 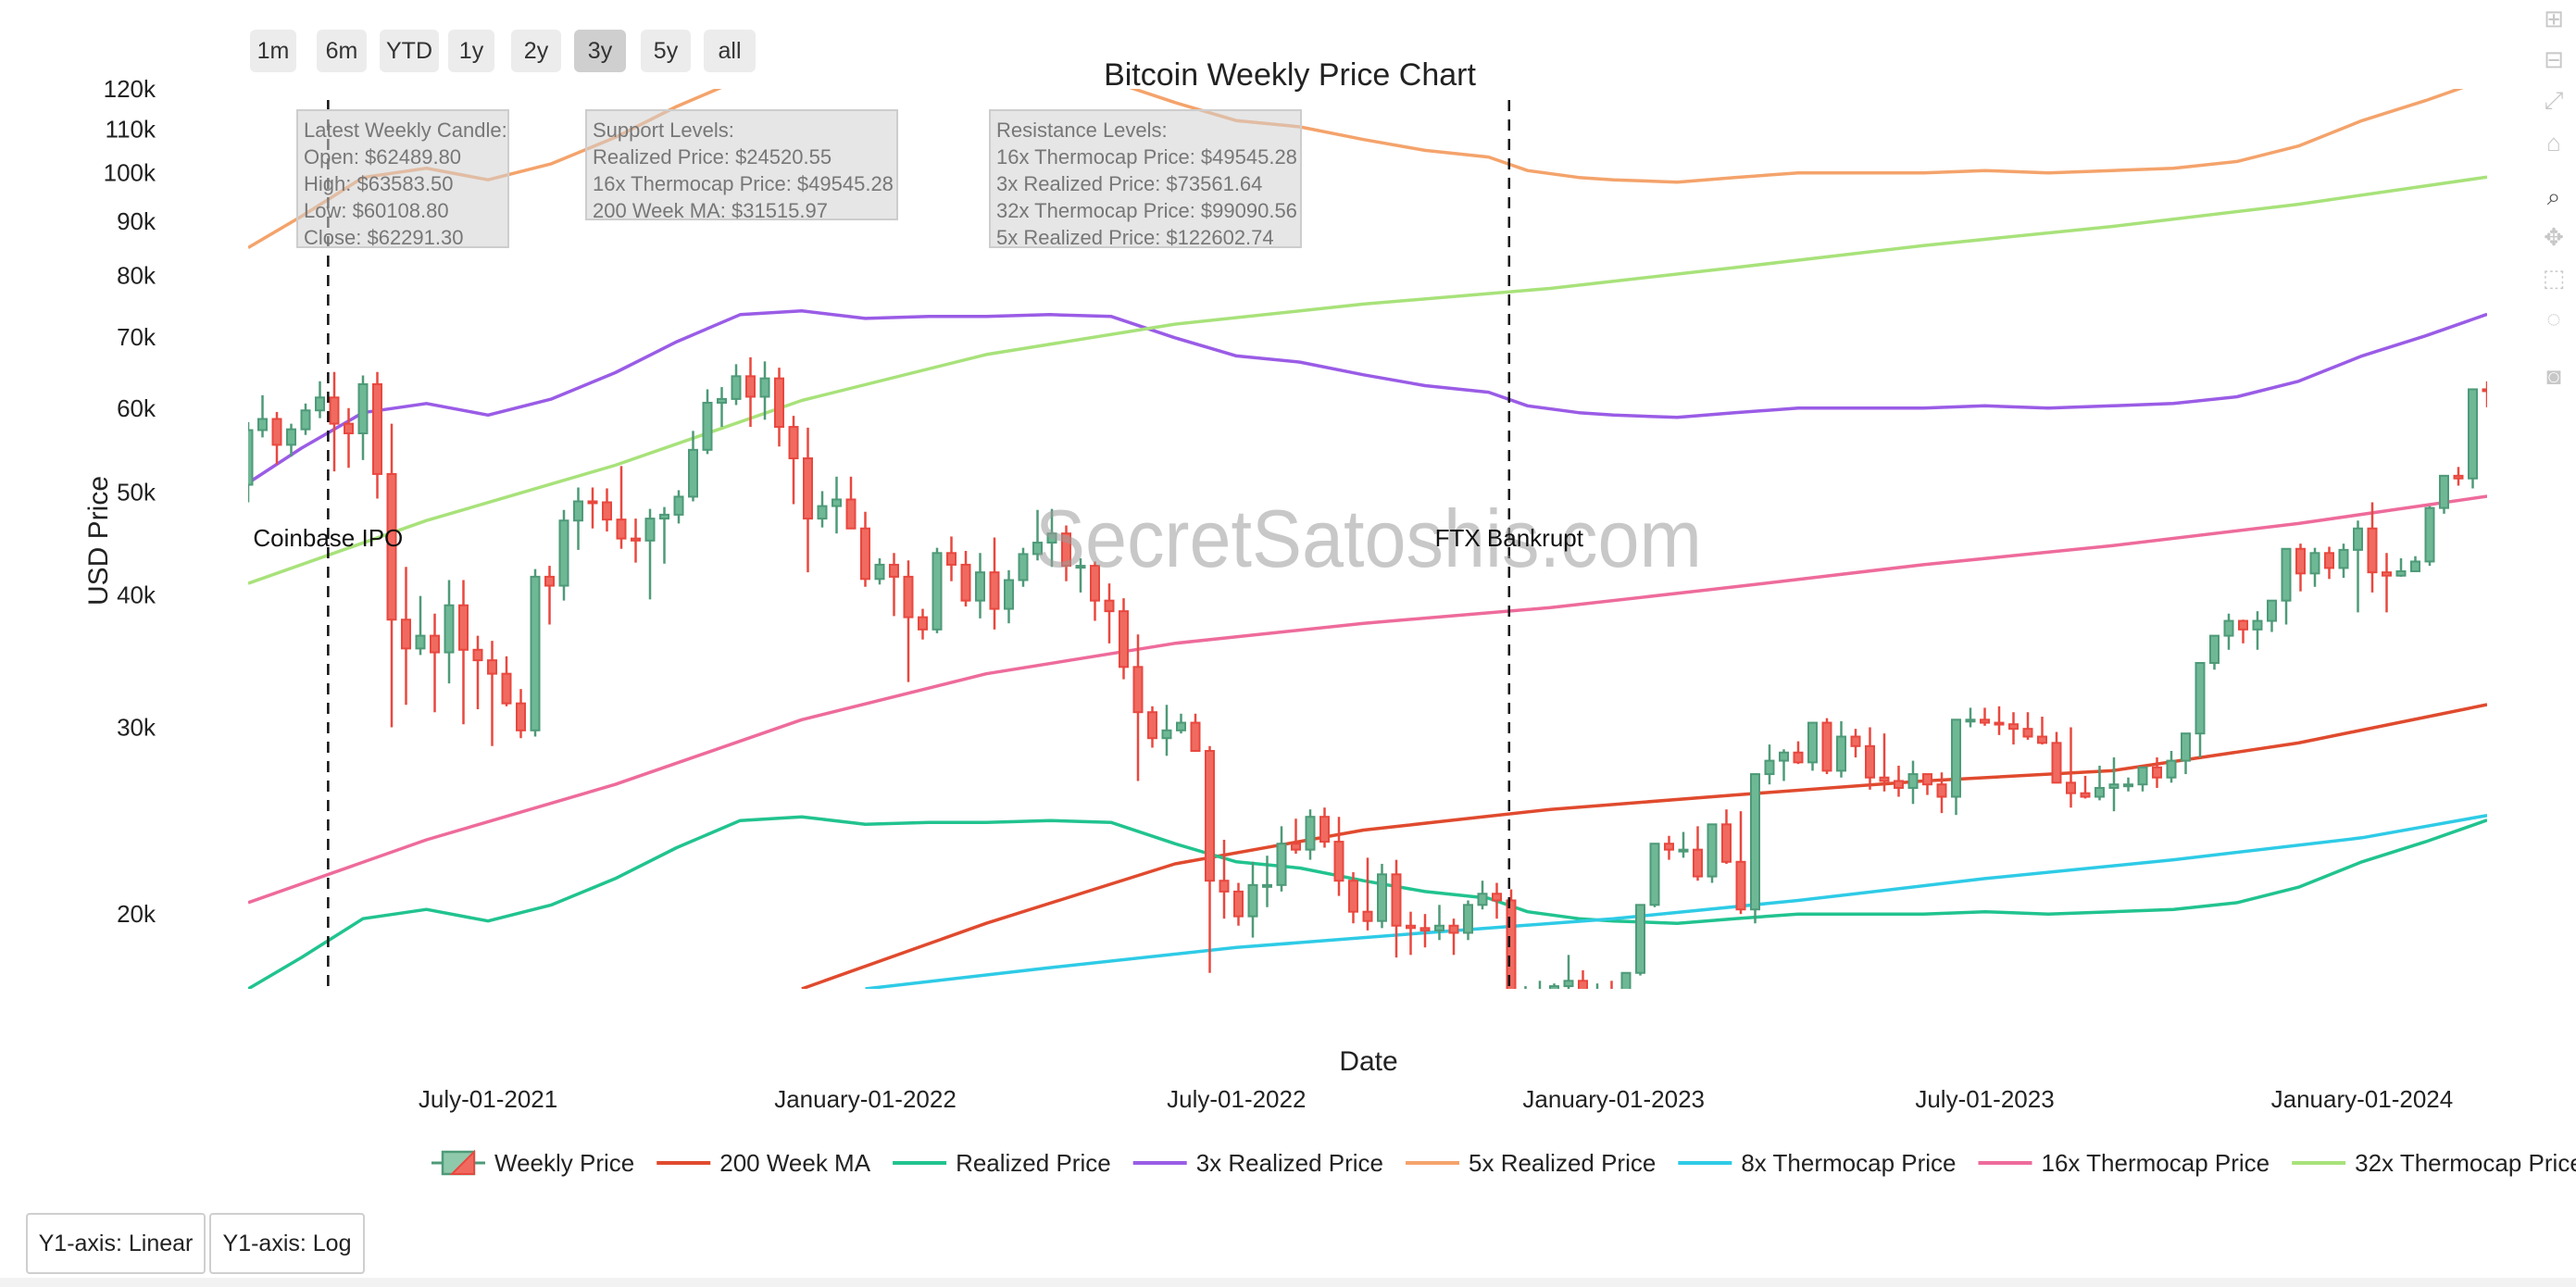 What do you see at coordinates (136, 276) in the screenshot?
I see `y-tick-label: 80k` at bounding box center [136, 276].